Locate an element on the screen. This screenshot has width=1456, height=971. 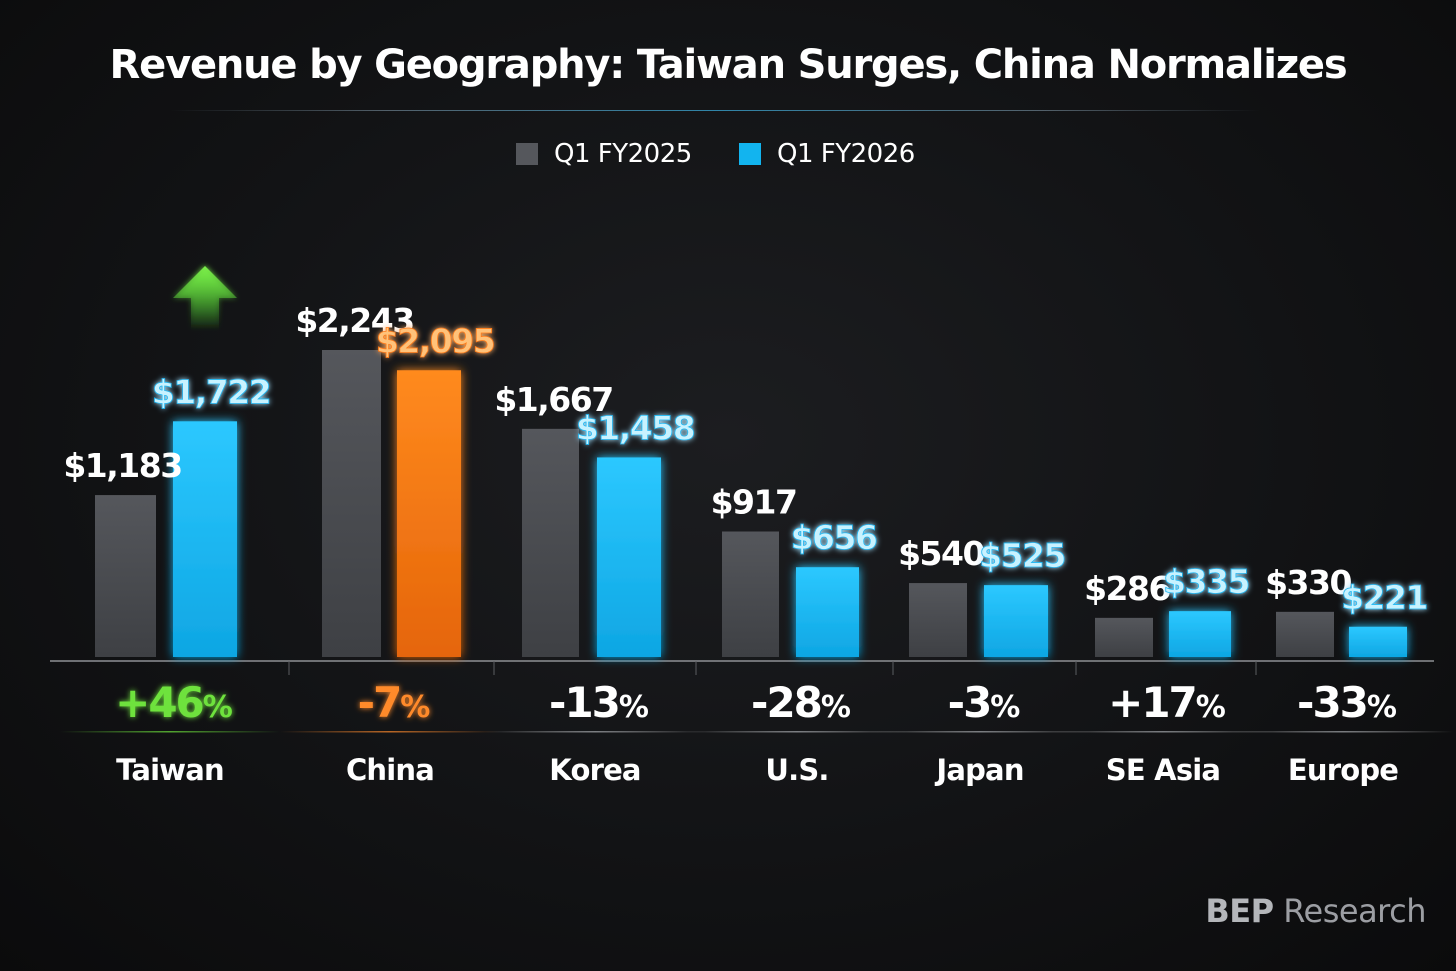
value-label-q1-fy2025-u-s: $917 is located at coordinates (754, 501).